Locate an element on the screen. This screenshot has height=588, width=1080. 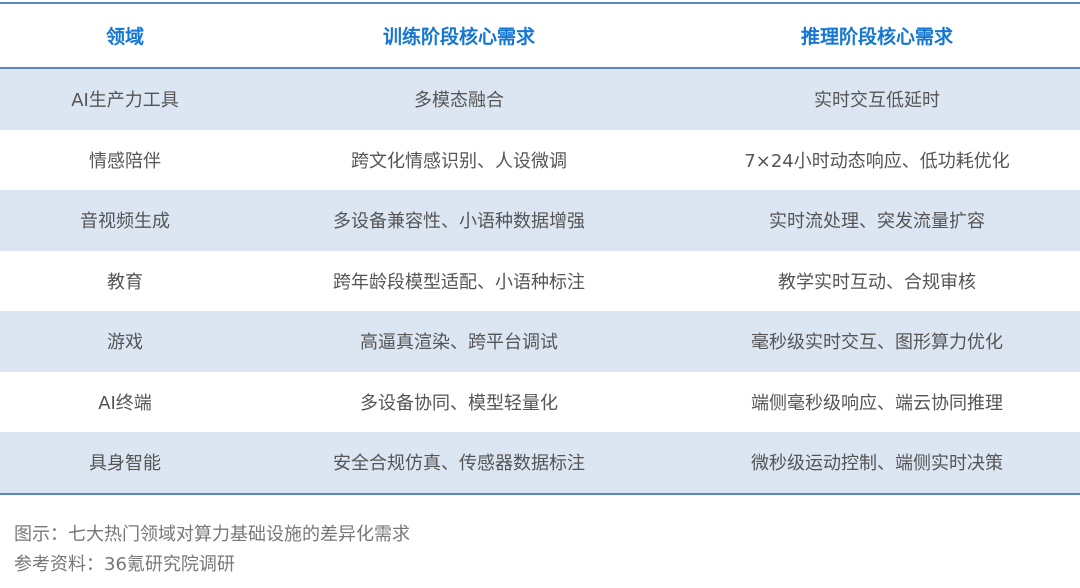
table-row: 游戏 高逼真渲染、跨平台调试 毫秒级实时交互、图形算力优化 is located at coordinates (540, 341).